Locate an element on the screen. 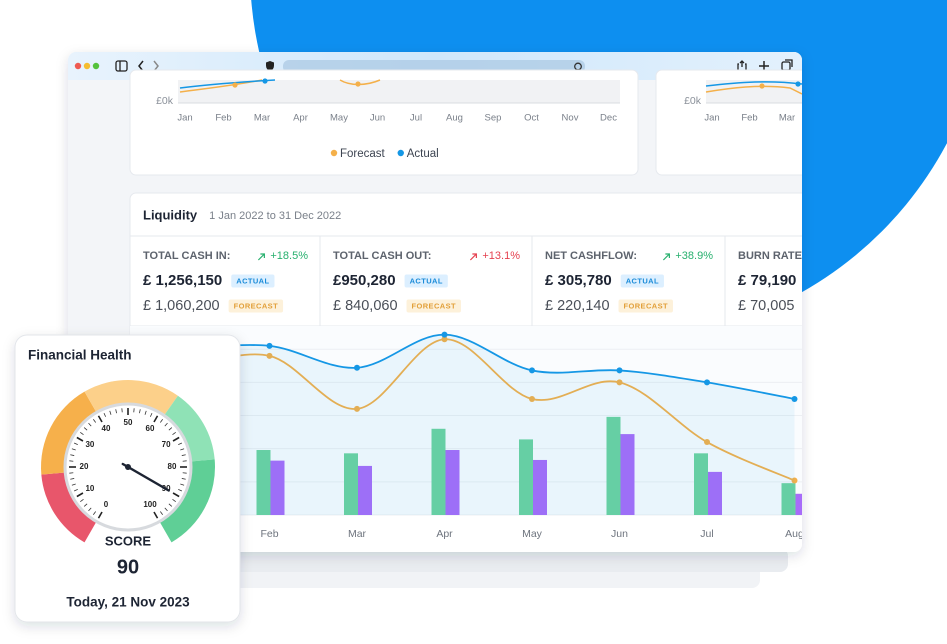  metric-actual: £ 79,190 is located at coordinates (767, 280).